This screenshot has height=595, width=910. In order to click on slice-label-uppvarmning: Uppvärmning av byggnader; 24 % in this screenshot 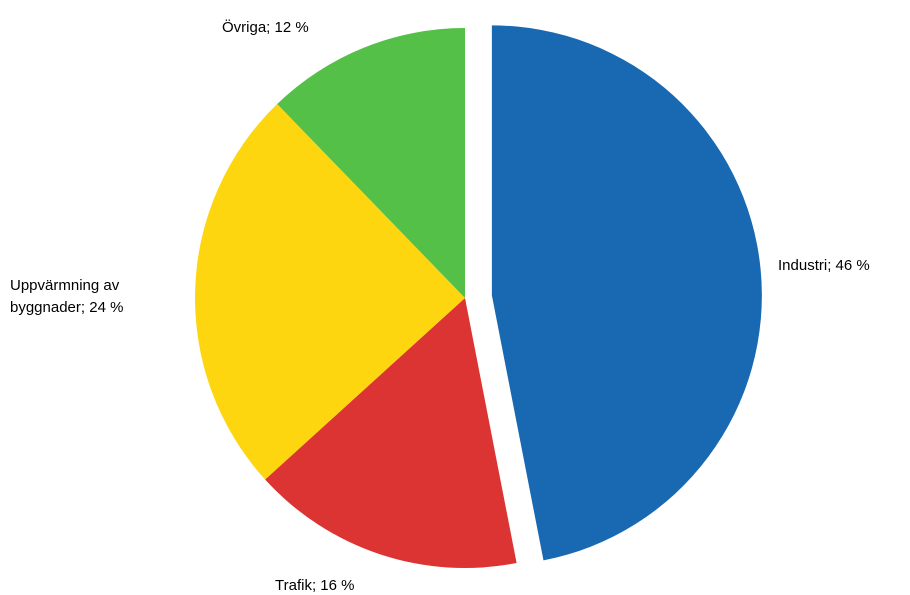, I will do `click(66, 296)`.